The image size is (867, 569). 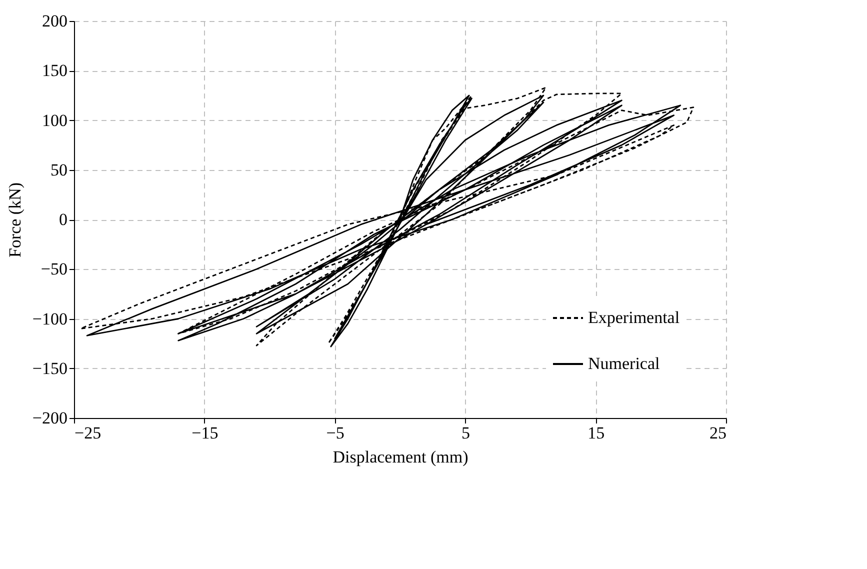 What do you see at coordinates (624, 363) in the screenshot?
I see `legend-label: Numerical` at bounding box center [624, 363].